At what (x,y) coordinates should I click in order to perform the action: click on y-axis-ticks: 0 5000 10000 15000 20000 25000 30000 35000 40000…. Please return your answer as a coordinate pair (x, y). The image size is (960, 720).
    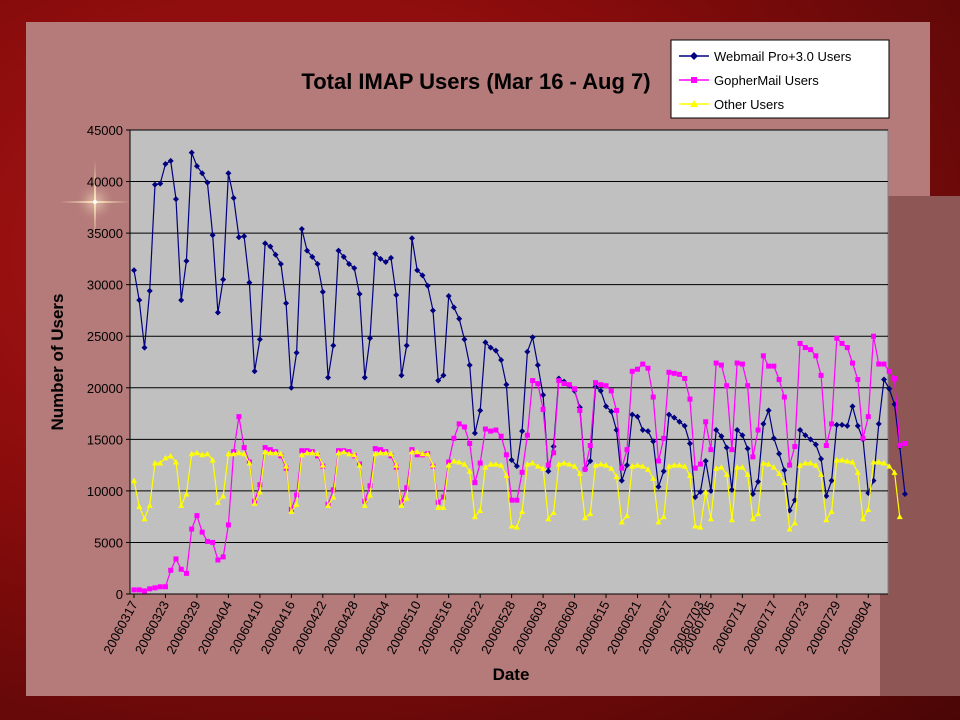
    Looking at the image, I should click on (108, 362).